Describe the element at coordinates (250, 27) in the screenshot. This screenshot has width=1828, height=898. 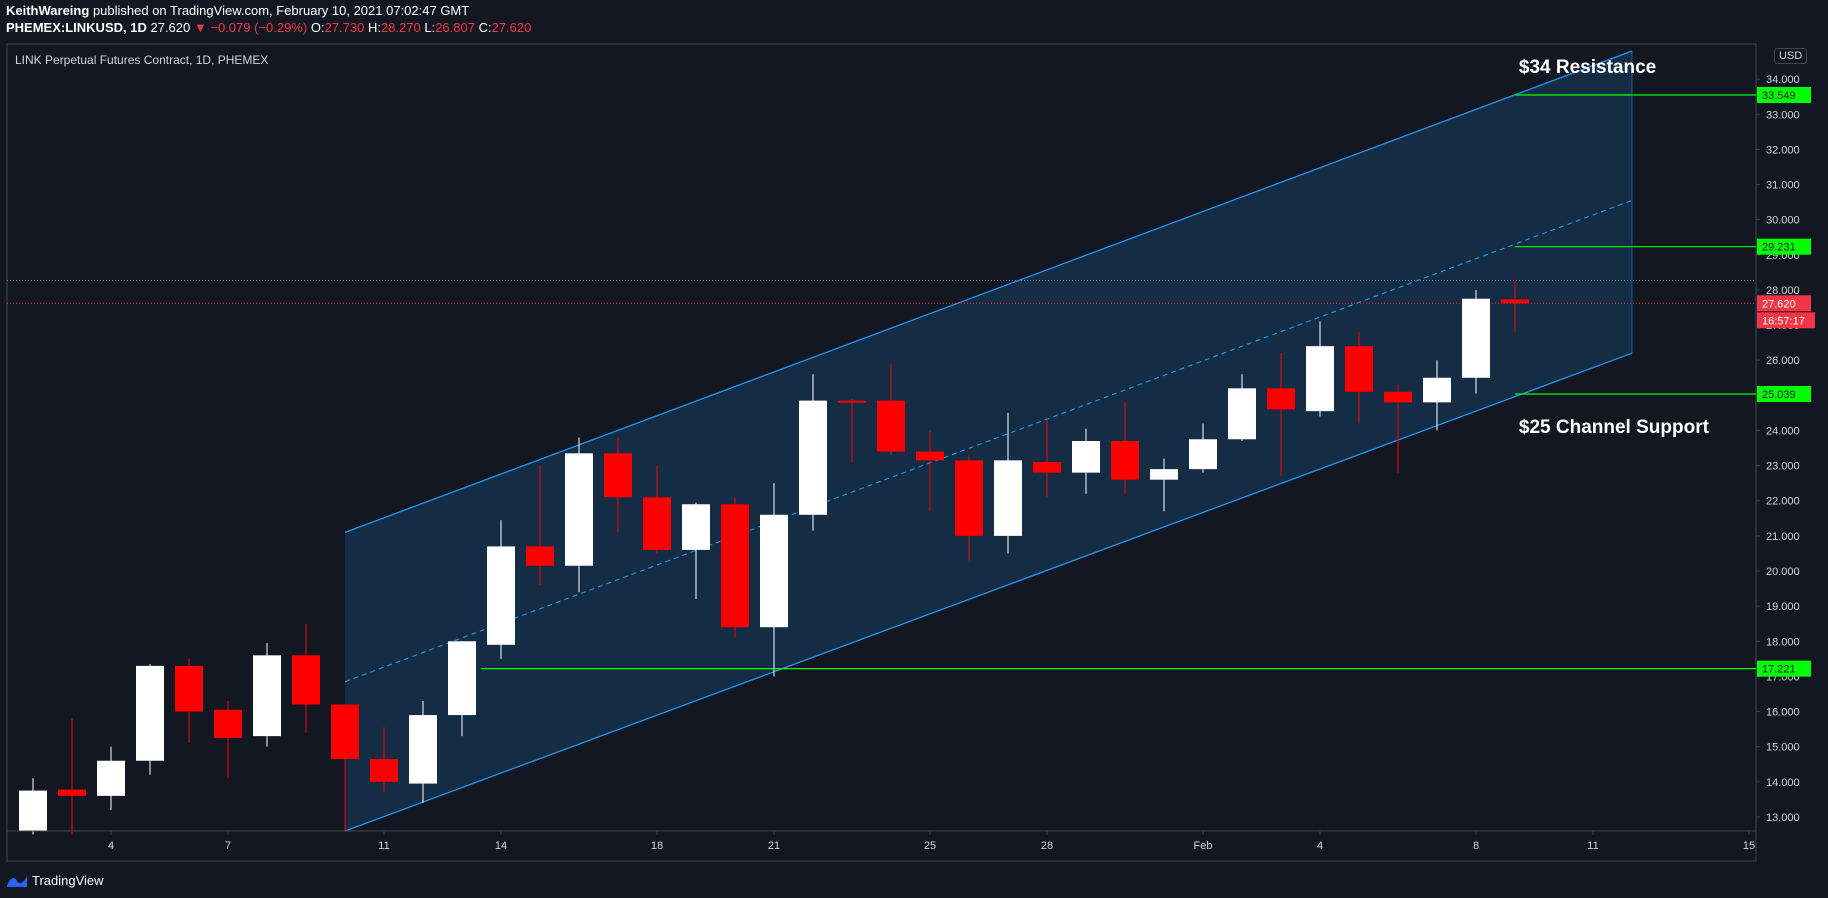
I see `change-text: ▼ −0.079 (−0.29%)` at that location.